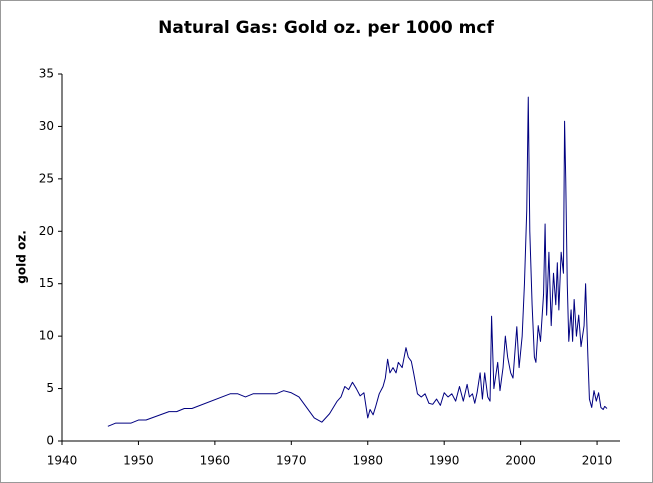  What do you see at coordinates (46, 178) in the screenshot?
I see `y-tick-label: 25` at bounding box center [46, 178].